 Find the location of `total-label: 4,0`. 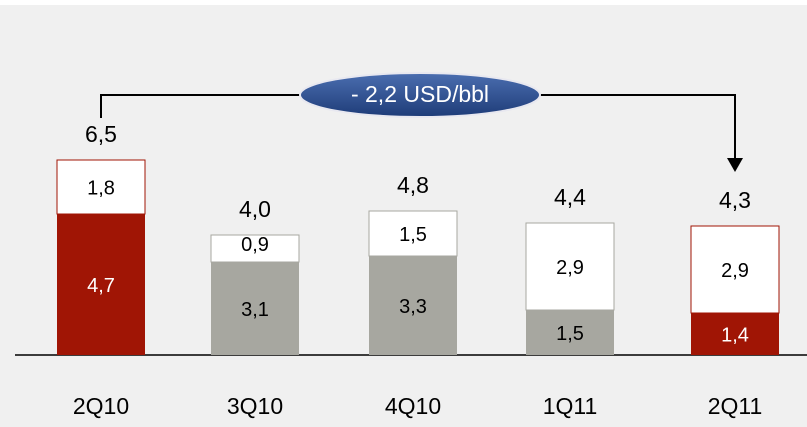

total-label: 4,0 is located at coordinates (255, 209).